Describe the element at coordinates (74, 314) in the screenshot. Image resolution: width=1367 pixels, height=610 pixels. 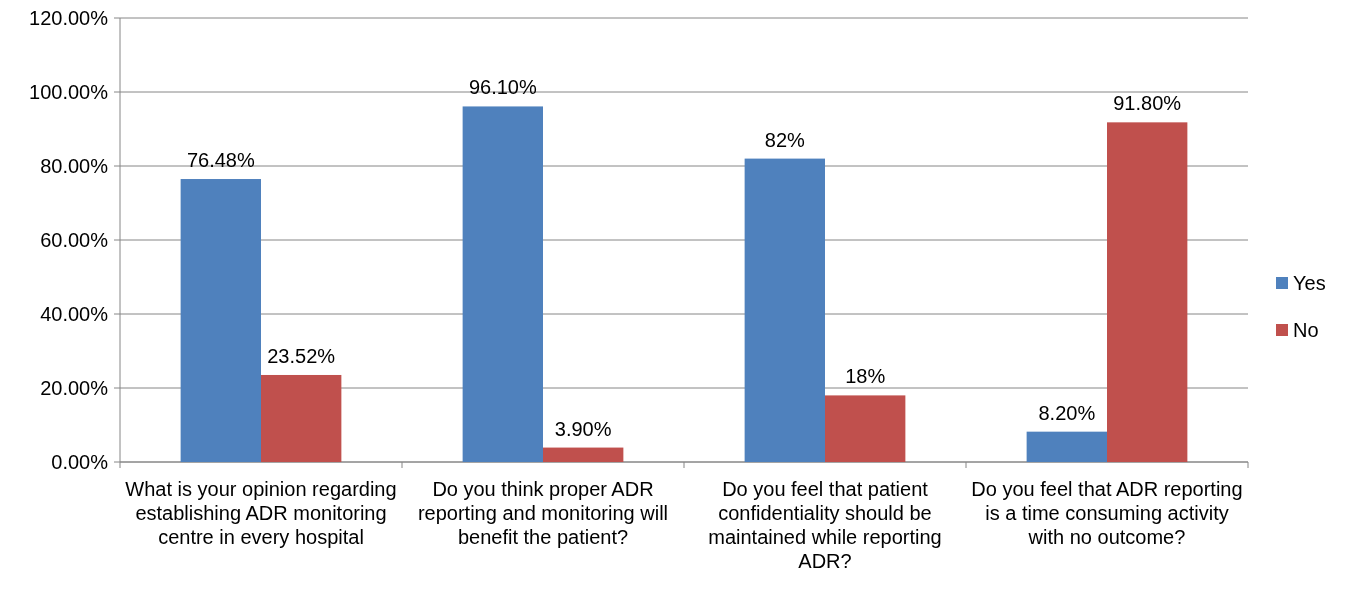
I see `y-tick-label: 40.00%` at that location.